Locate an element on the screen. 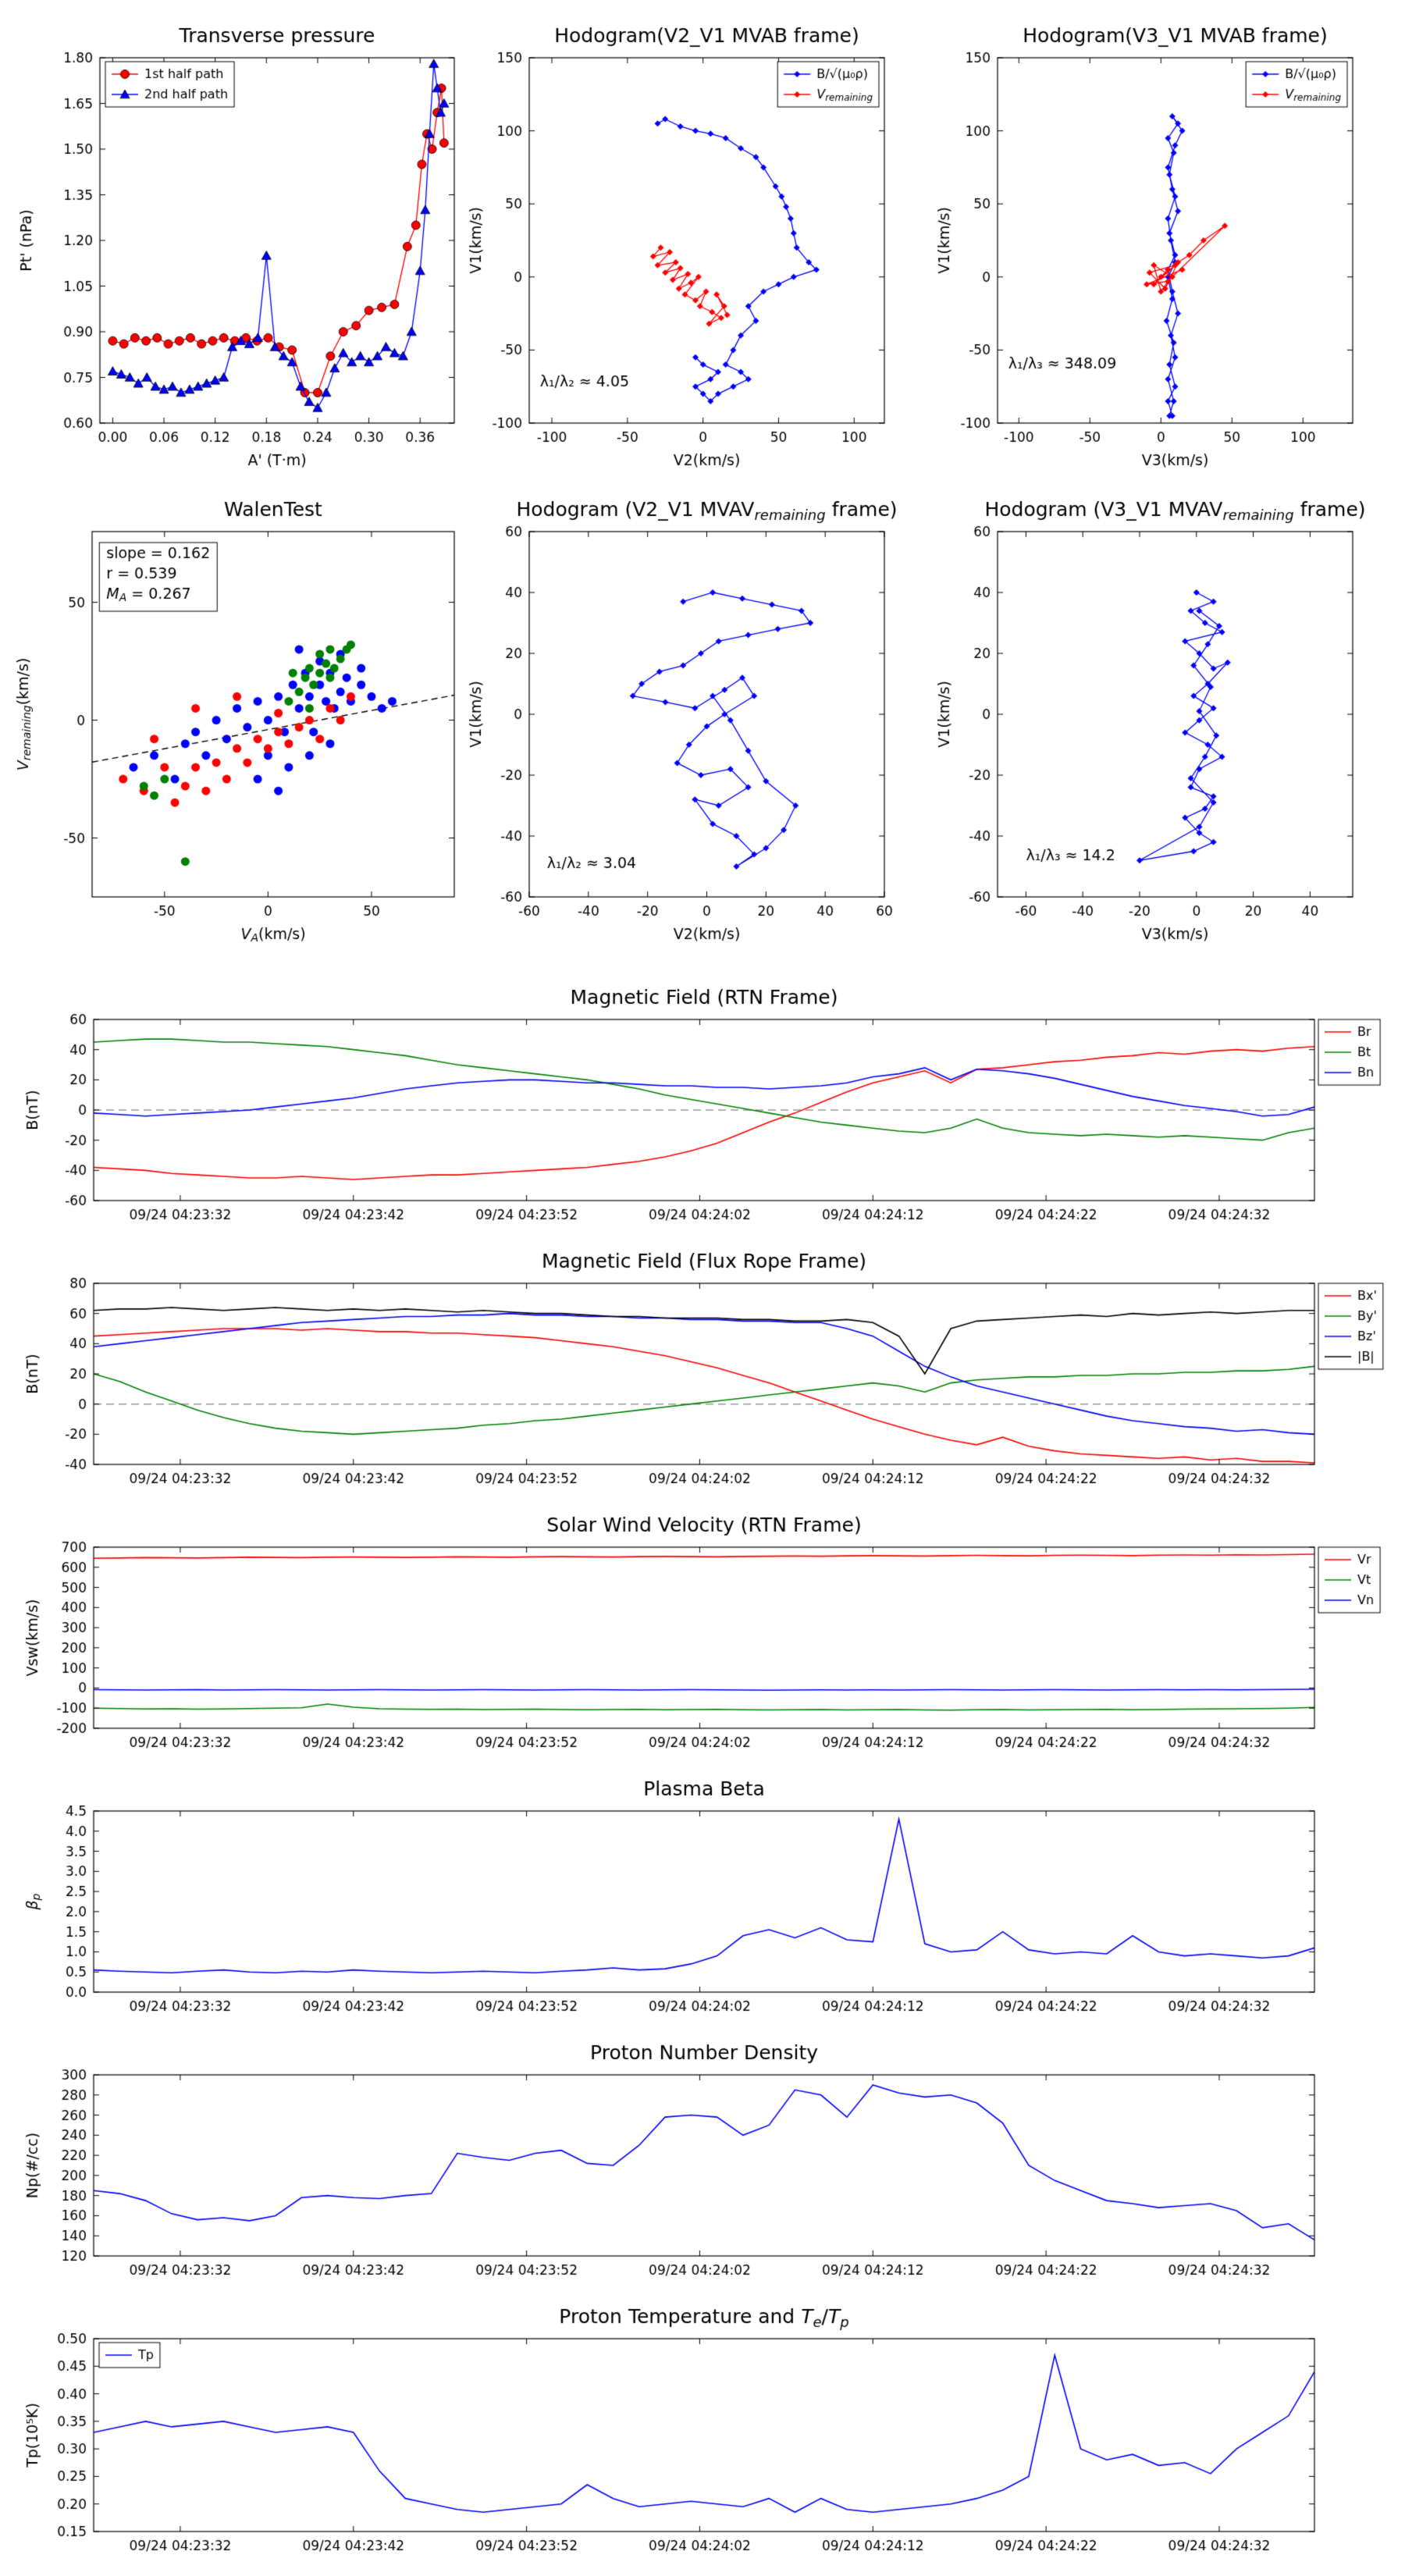  transverse-pressure-chart is located at coordinates (234, 245).